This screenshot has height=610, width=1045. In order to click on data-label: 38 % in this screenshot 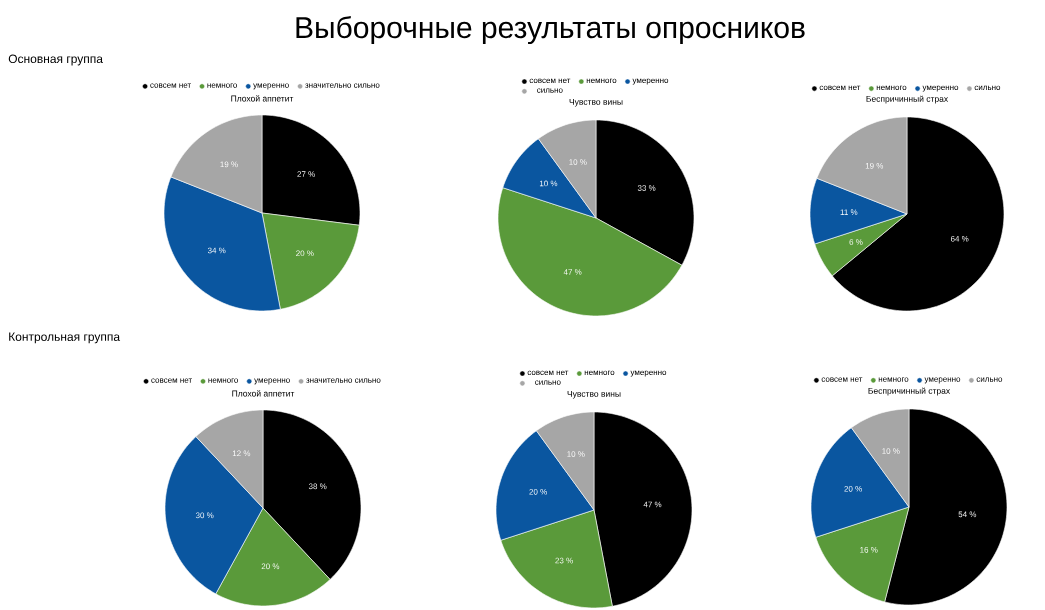, I will do `click(317, 486)`.